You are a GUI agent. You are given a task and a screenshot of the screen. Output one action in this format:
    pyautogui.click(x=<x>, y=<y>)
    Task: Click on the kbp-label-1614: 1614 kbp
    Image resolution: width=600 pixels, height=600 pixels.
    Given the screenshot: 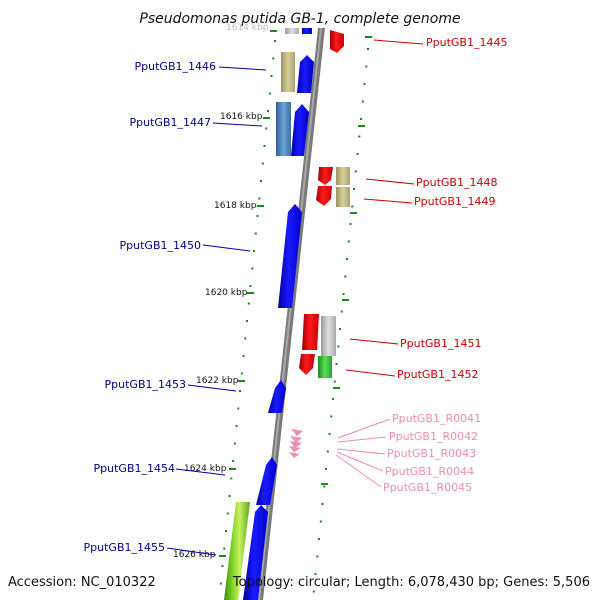 What is the action you would take?
    pyautogui.click(x=247, y=28)
    